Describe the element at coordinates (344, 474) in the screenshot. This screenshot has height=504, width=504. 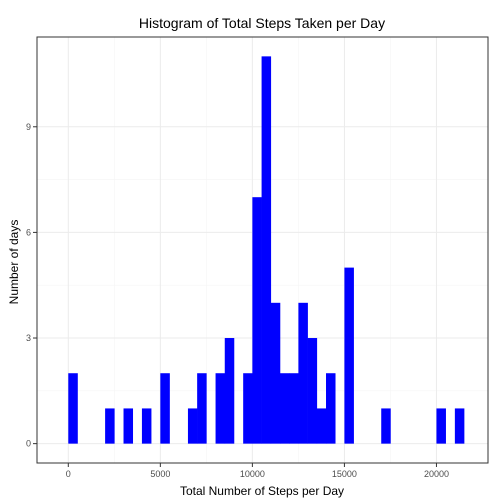
I see `x-tick-label: 15000` at that location.